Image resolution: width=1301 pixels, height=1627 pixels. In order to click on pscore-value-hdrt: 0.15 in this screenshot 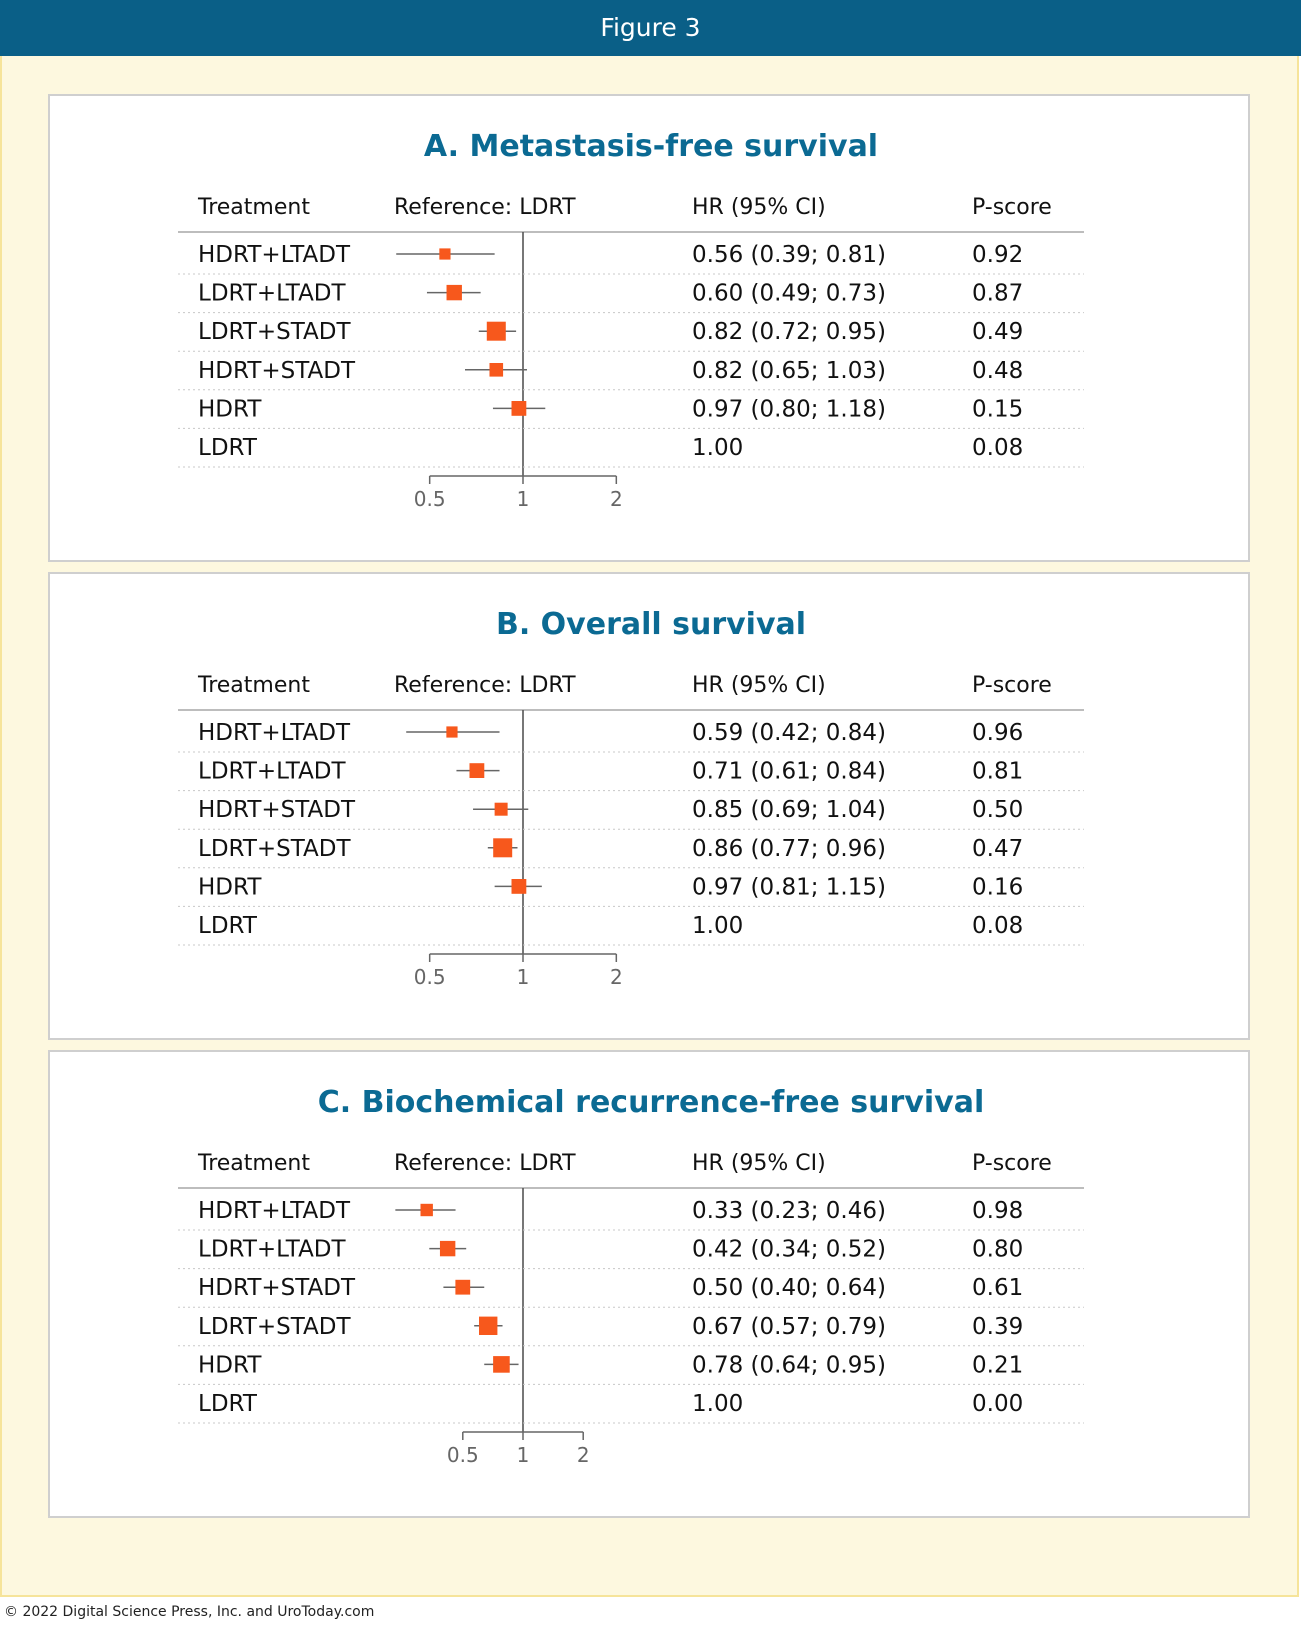, I will do `click(997, 409)`.